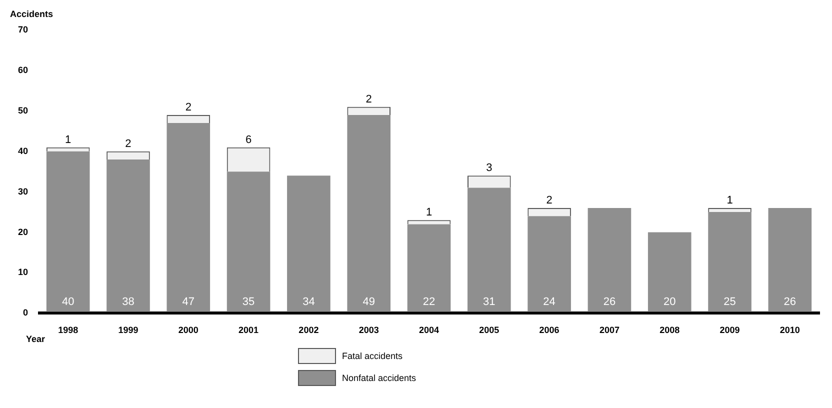 The height and width of the screenshot is (408, 832). Describe the element at coordinates (23, 110) in the screenshot. I see `y-tick-label: 50` at that location.